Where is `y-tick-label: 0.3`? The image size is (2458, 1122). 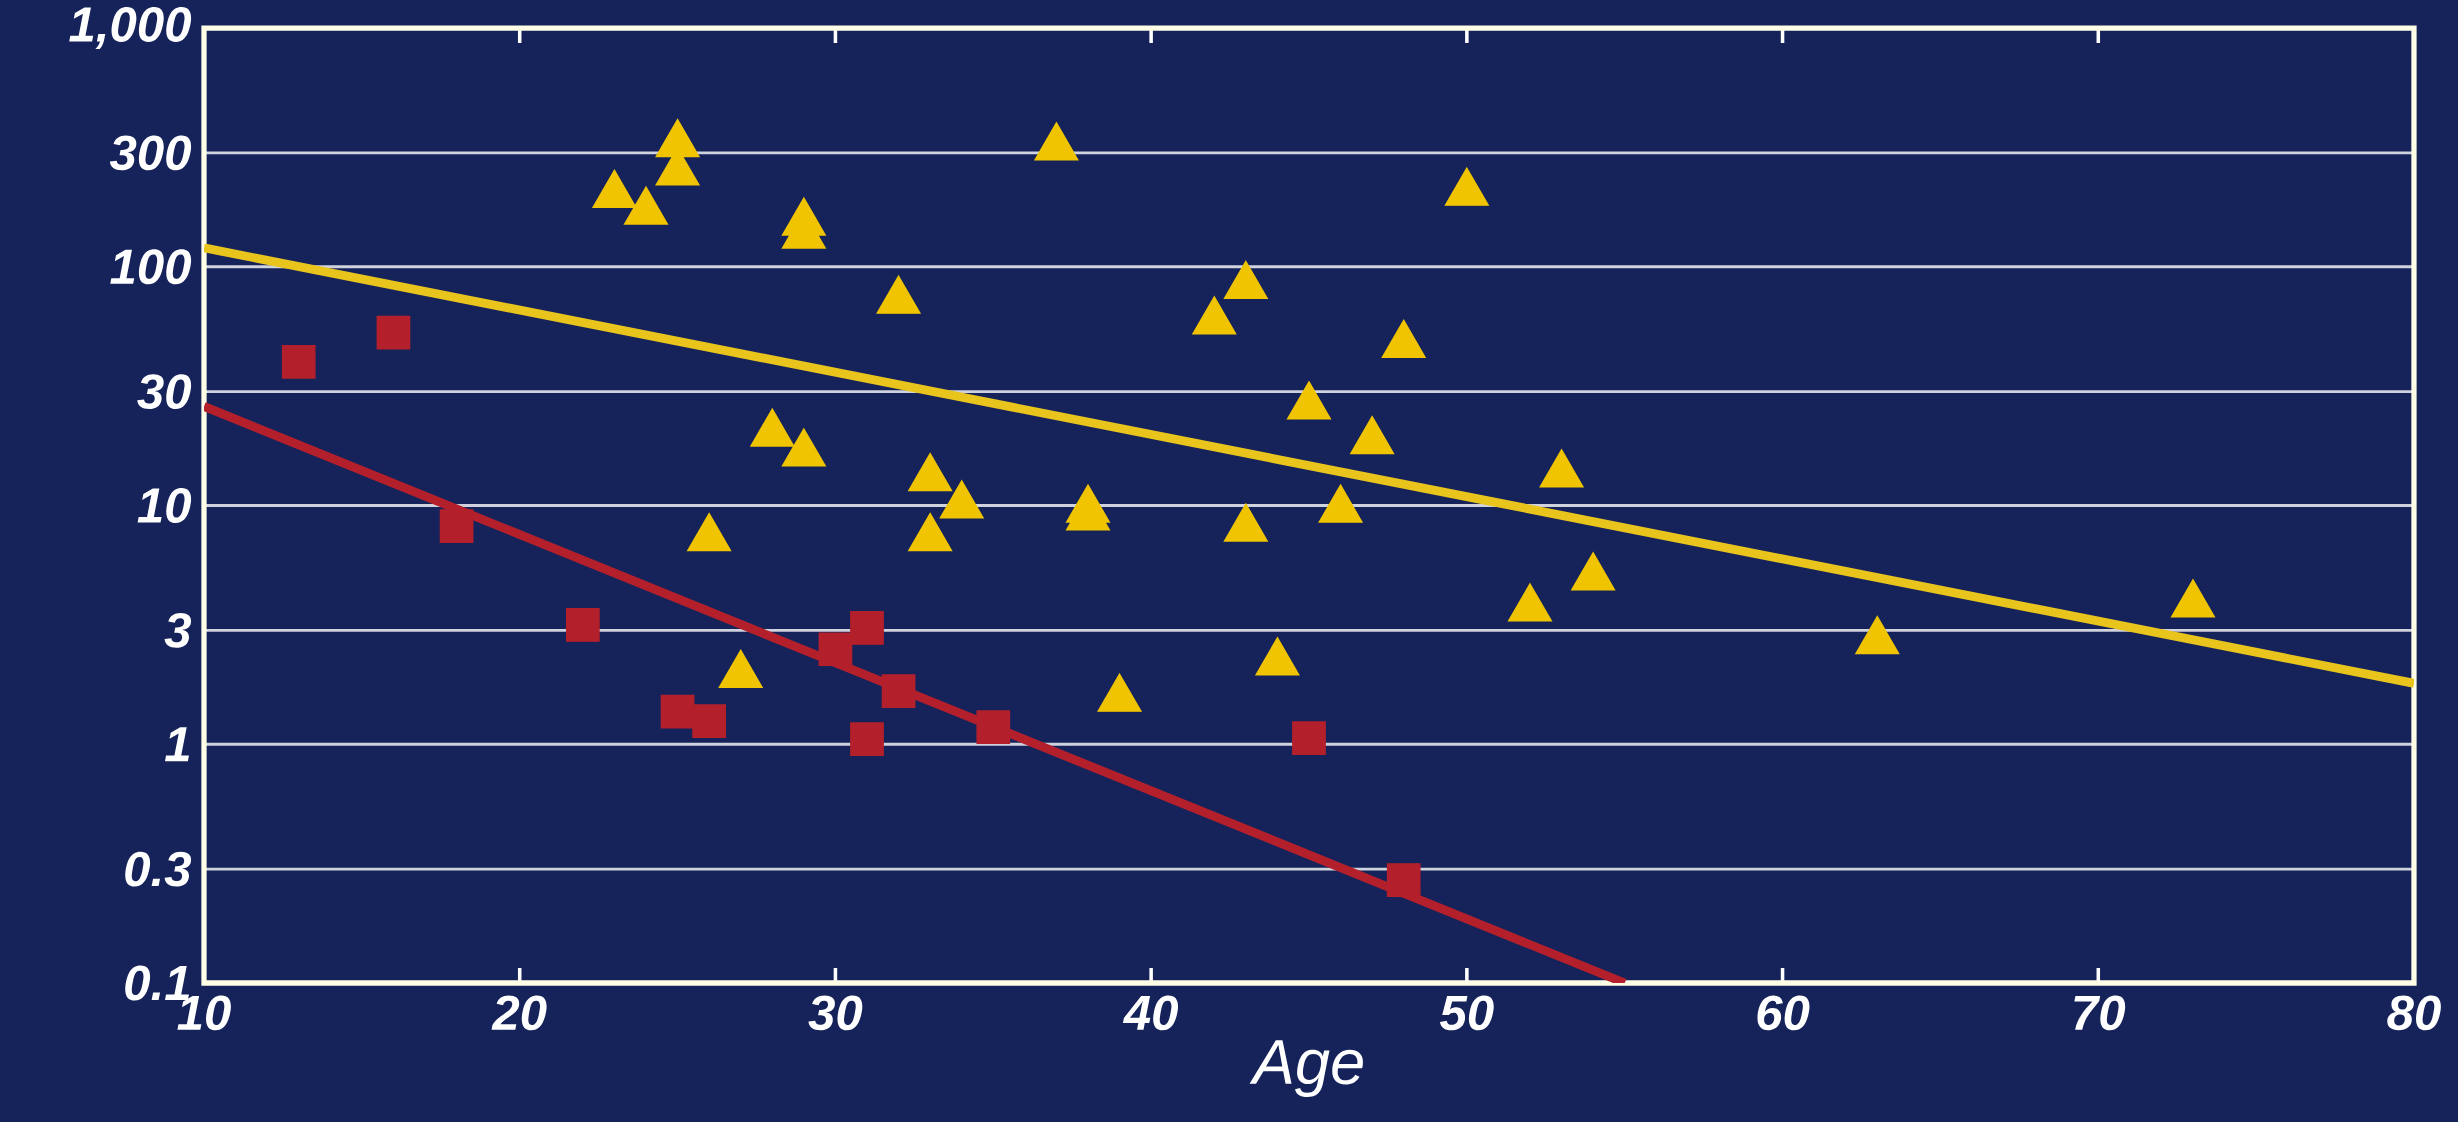
y-tick-label: 0.3 is located at coordinates (158, 869).